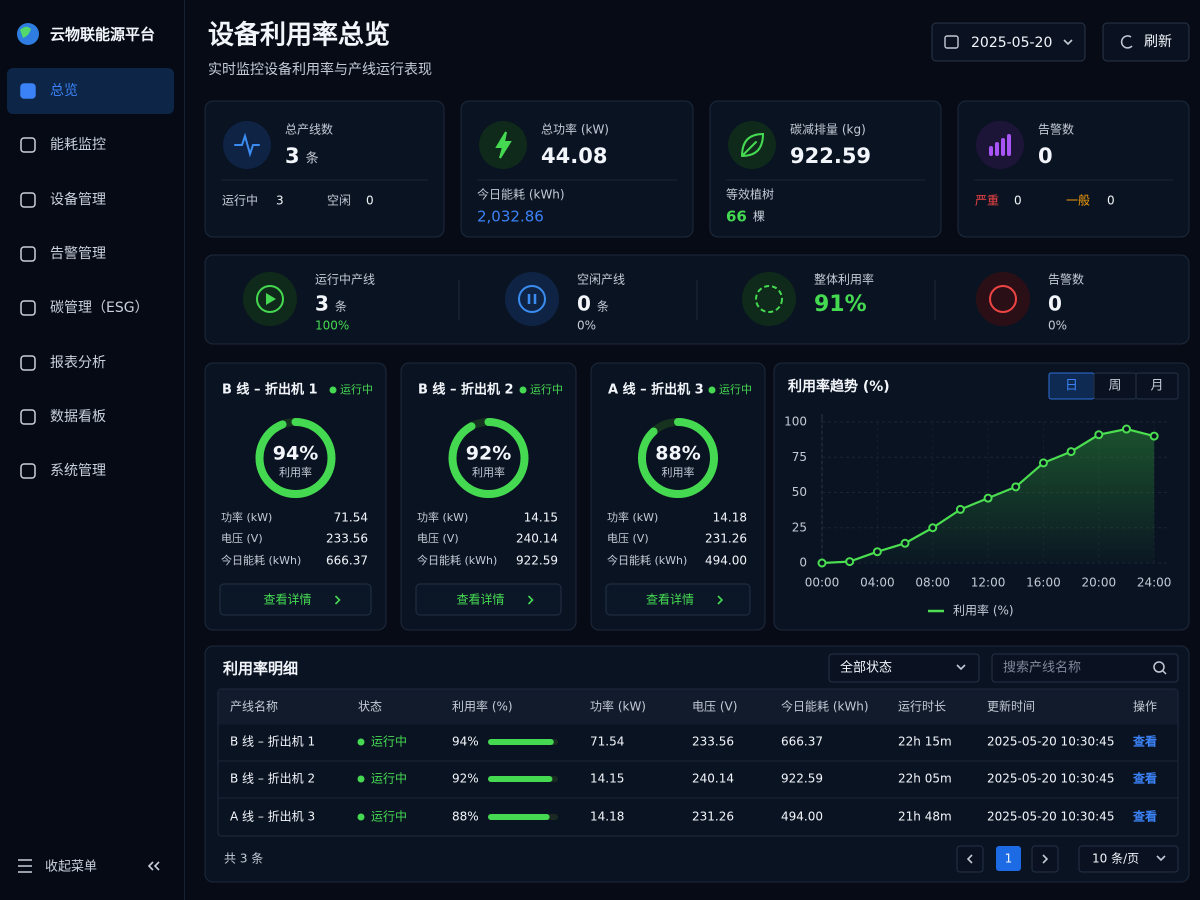 This screenshot has width=1200, height=900. What do you see at coordinates (839, 386) in the screenshot?
I see `chart-title: 利用率趋势 (%)` at bounding box center [839, 386].